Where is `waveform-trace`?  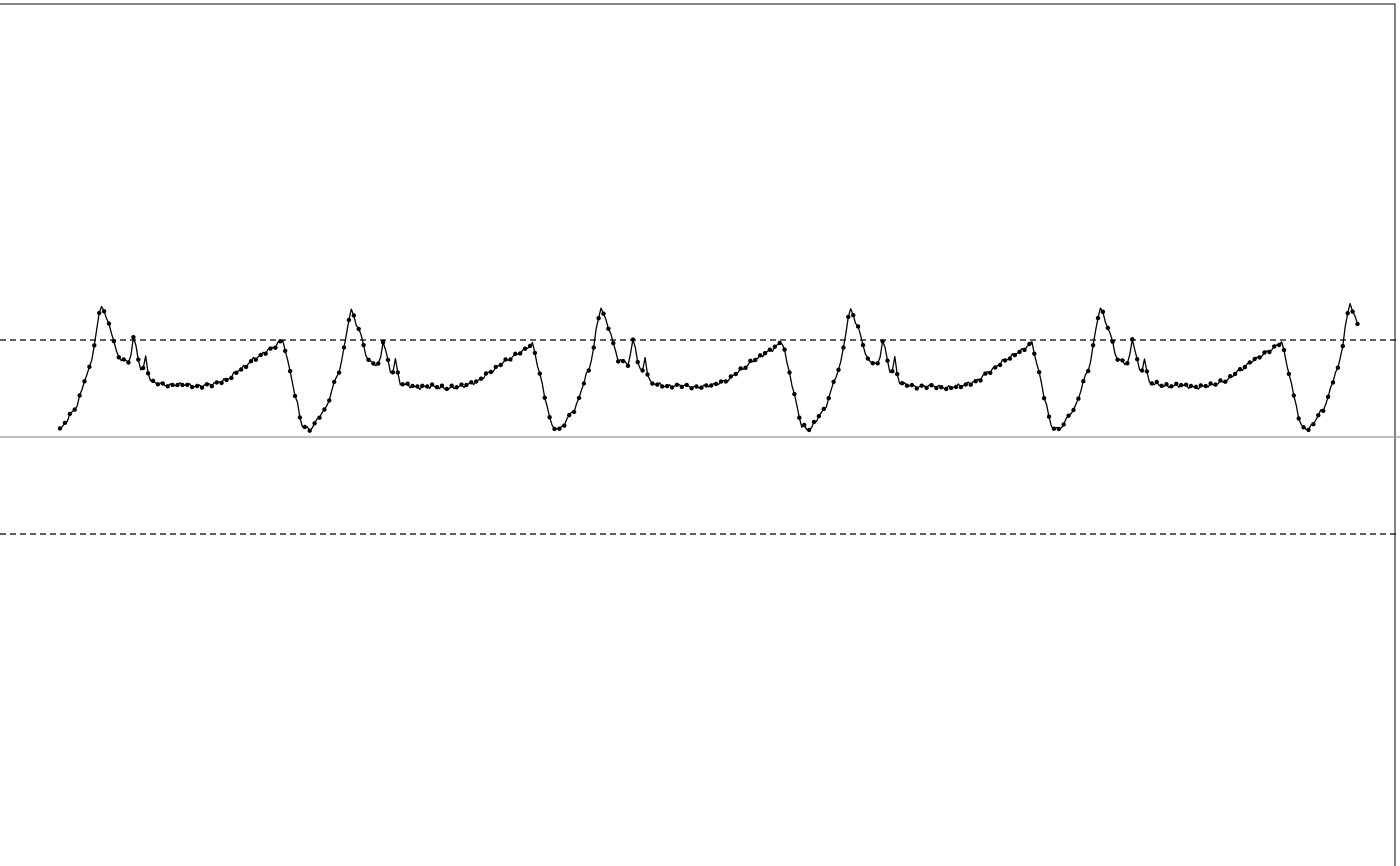 waveform-trace is located at coordinates (709, 367).